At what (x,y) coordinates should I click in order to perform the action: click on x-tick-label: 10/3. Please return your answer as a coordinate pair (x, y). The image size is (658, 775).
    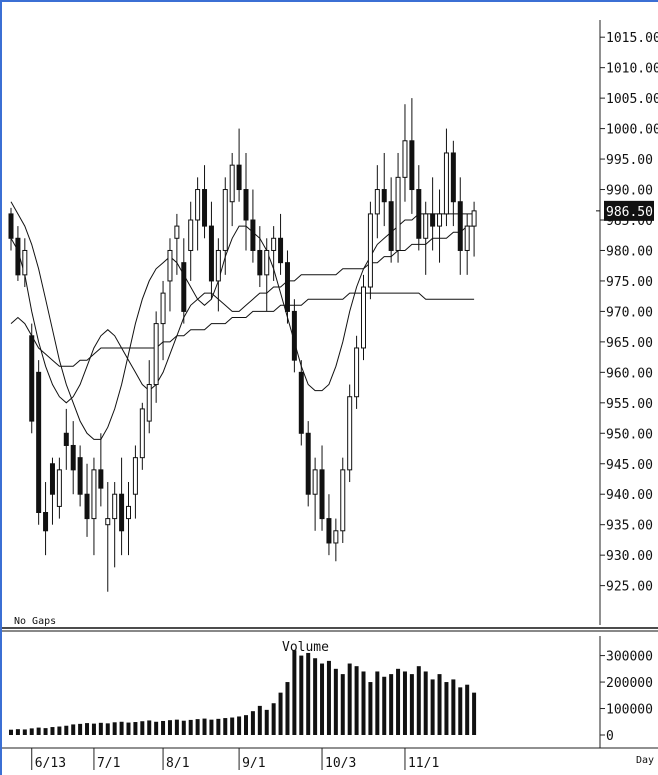
    Looking at the image, I should click on (340, 763).